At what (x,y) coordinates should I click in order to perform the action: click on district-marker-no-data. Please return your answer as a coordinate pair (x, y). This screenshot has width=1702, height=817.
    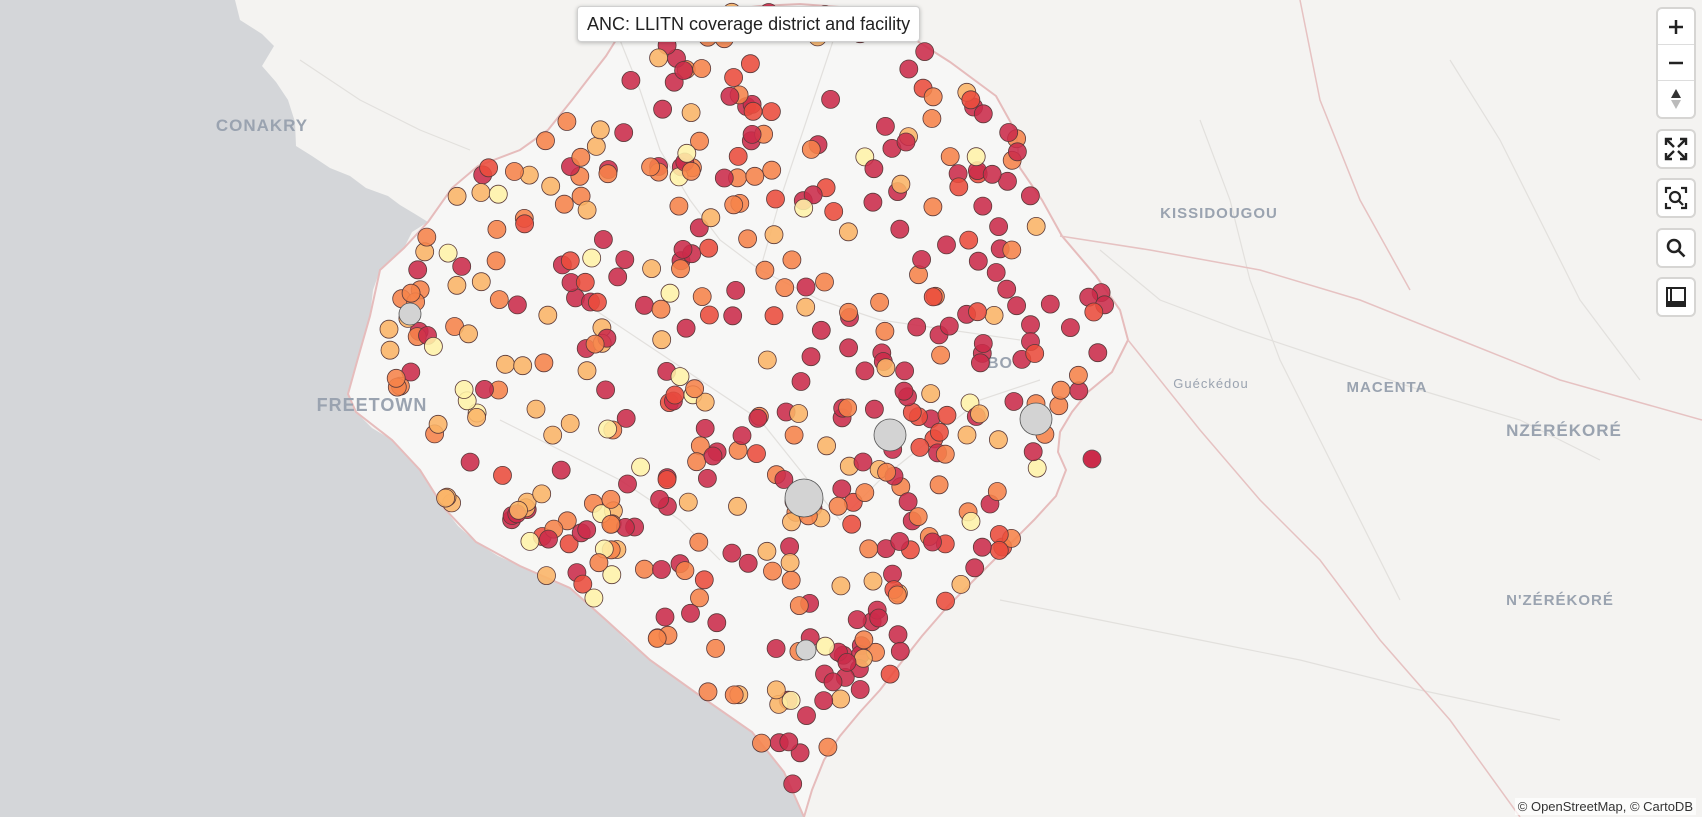
    Looking at the image, I should click on (410, 314).